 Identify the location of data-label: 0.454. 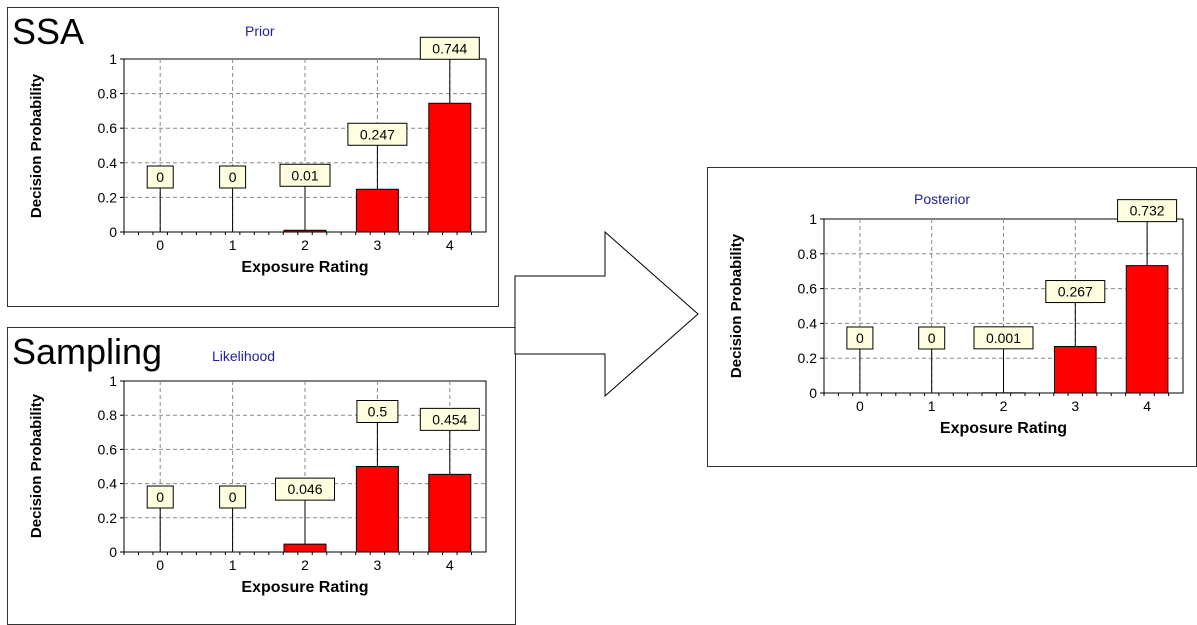
(449, 419).